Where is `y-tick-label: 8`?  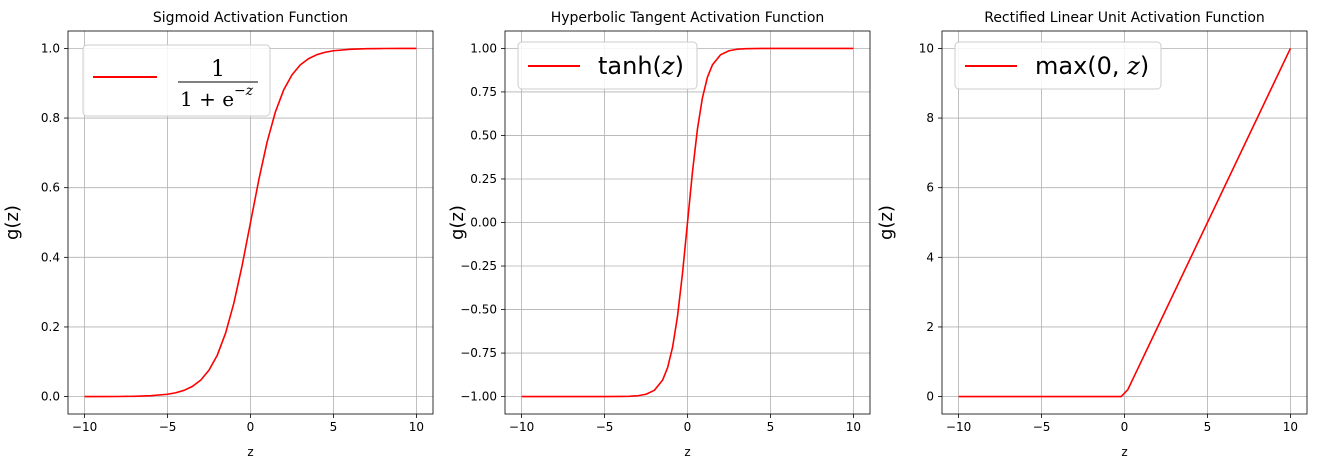 y-tick-label: 8 is located at coordinates (930, 118).